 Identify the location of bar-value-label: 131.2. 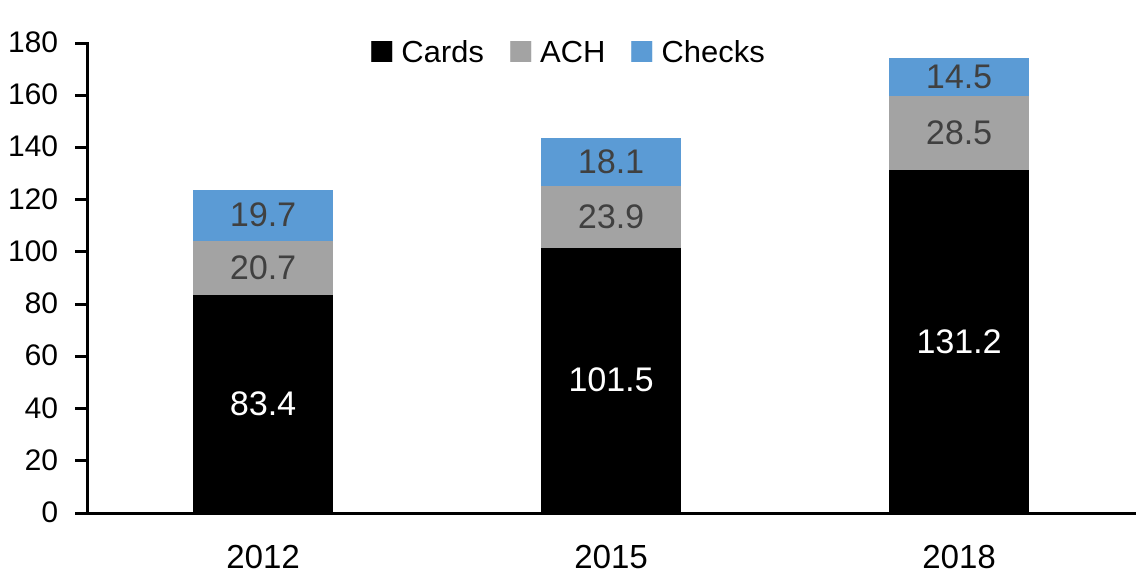
(959, 341).